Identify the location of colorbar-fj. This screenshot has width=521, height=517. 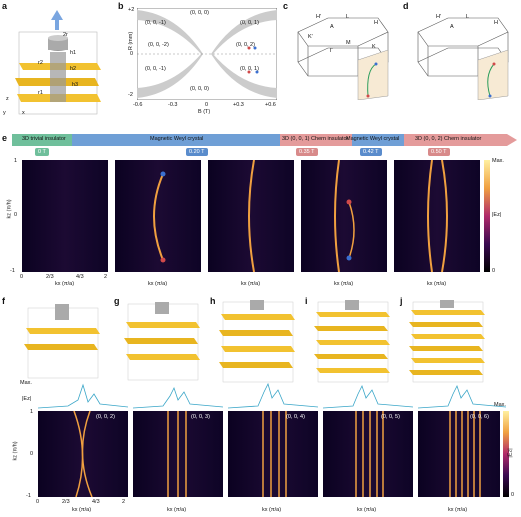
(506, 454).